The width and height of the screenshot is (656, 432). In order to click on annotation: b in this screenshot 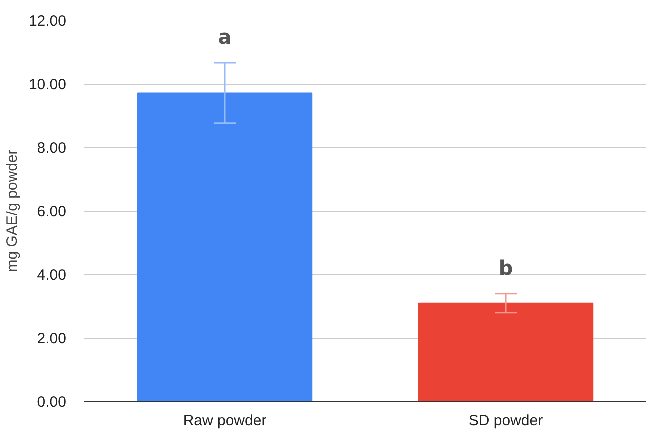, I will do `click(506, 268)`.